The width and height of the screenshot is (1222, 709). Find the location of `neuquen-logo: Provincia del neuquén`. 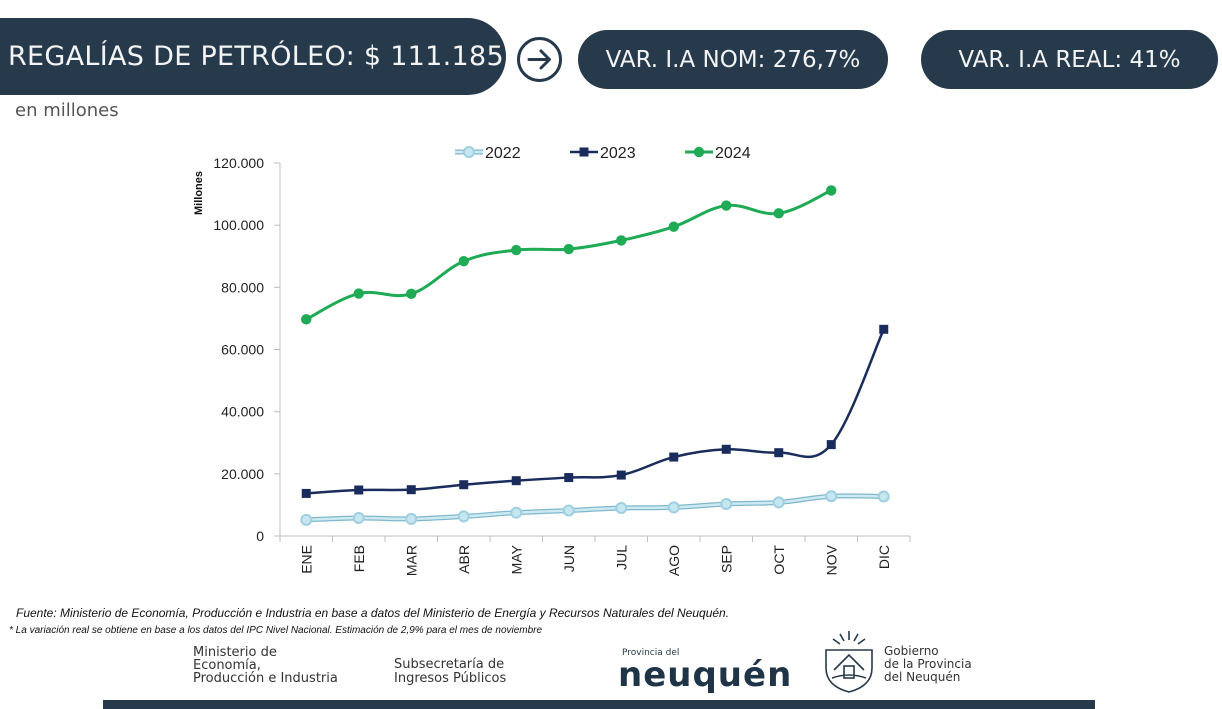

neuquen-logo: Provincia del neuquén is located at coordinates (705, 670).